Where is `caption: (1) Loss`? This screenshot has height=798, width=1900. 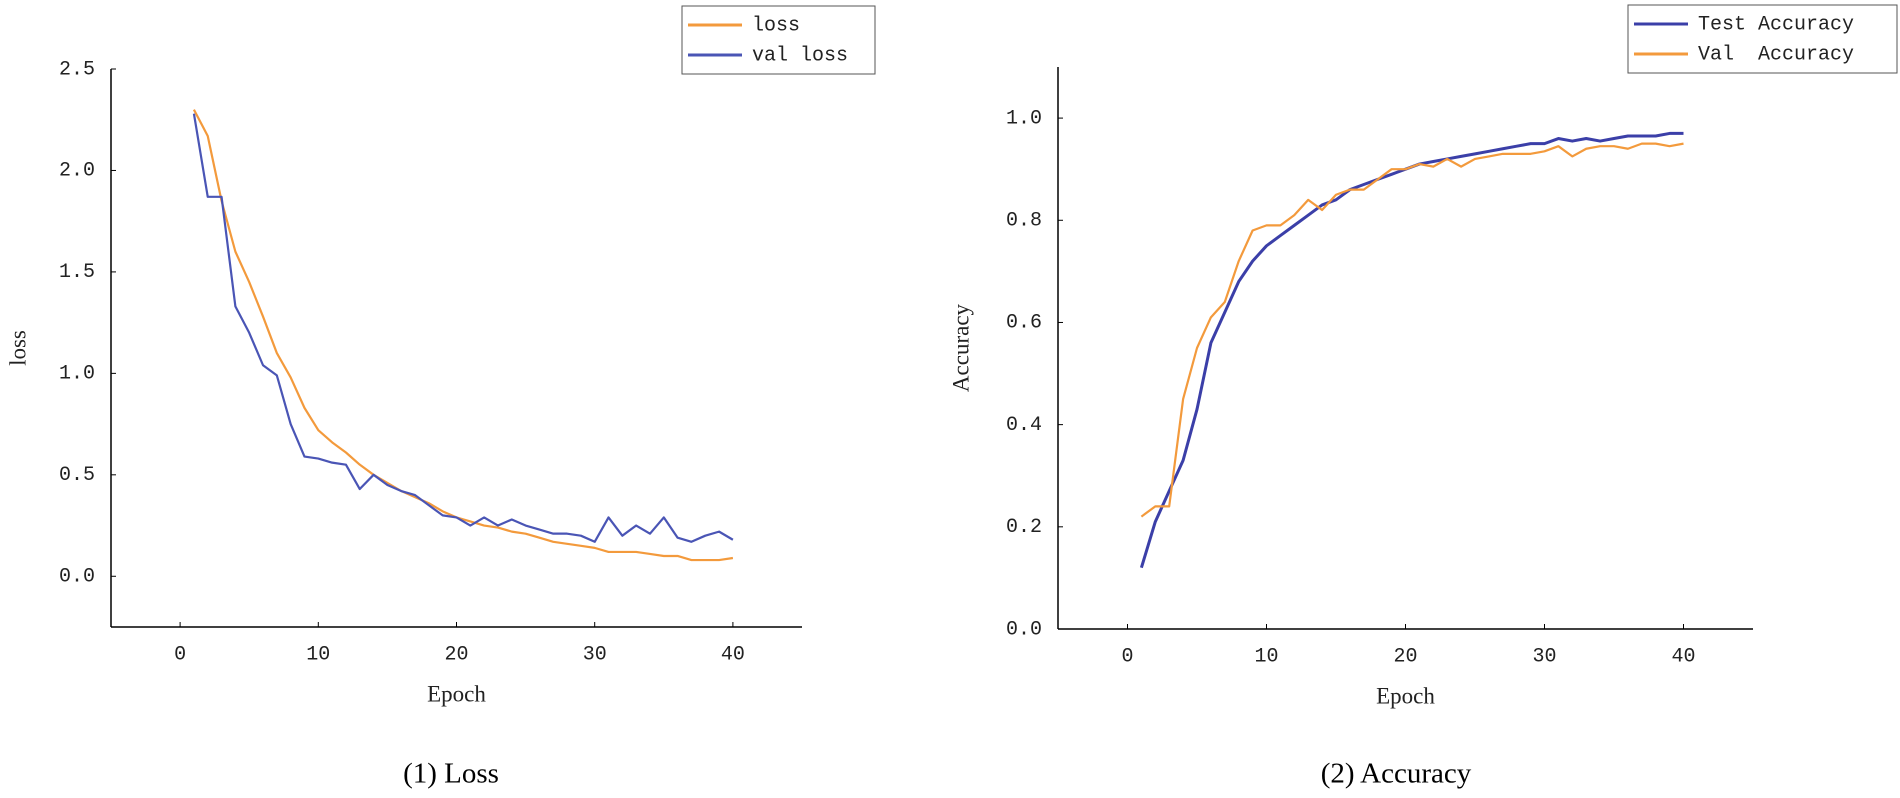
caption: (1) Loss is located at coordinates (451, 774).